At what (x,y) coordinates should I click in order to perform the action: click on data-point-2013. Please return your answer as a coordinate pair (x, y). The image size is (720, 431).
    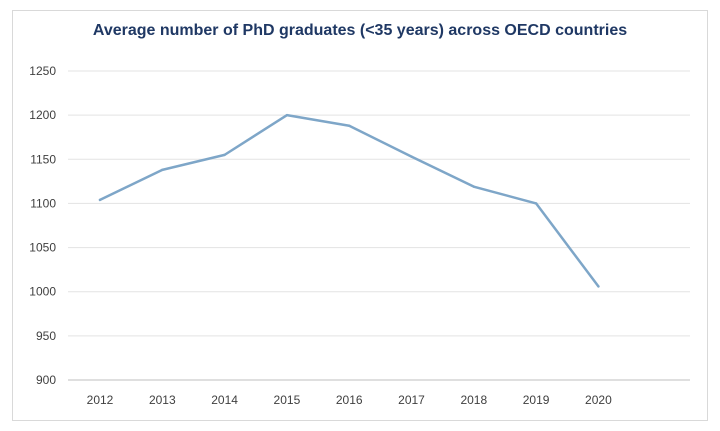
    Looking at the image, I should click on (162, 170).